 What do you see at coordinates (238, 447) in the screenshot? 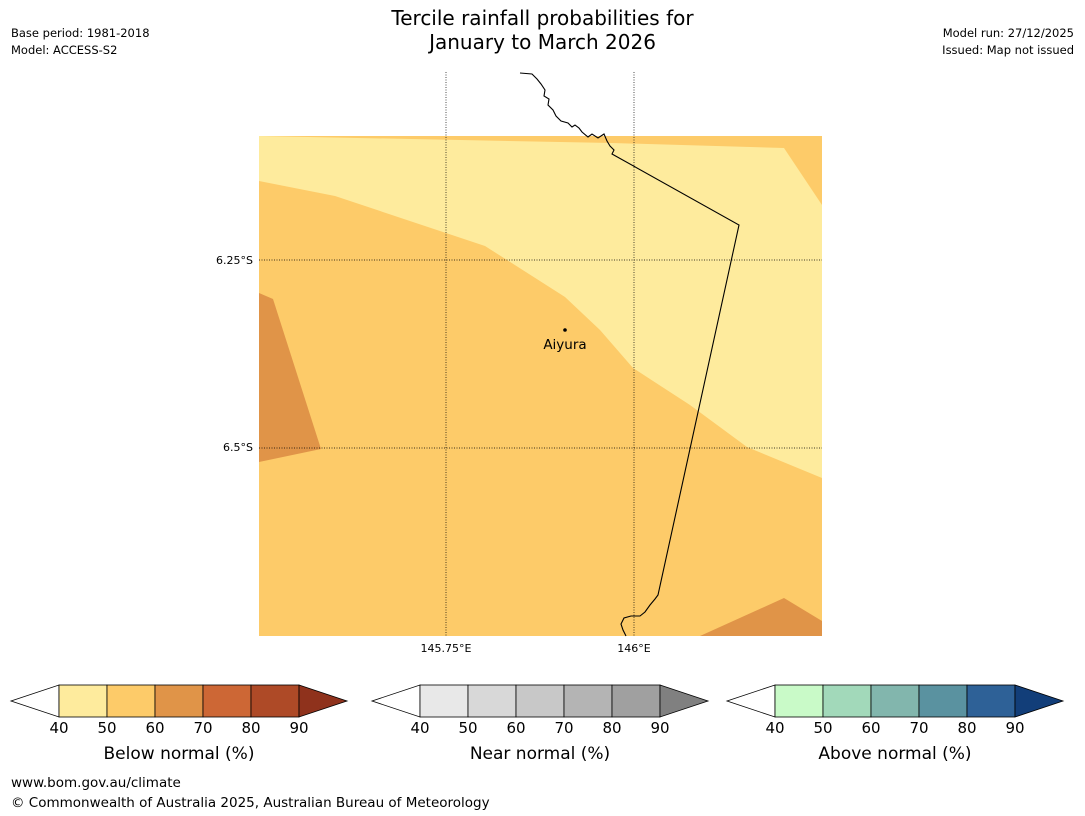
I see `lat-label-6-5: 6.5°S` at bounding box center [238, 447].